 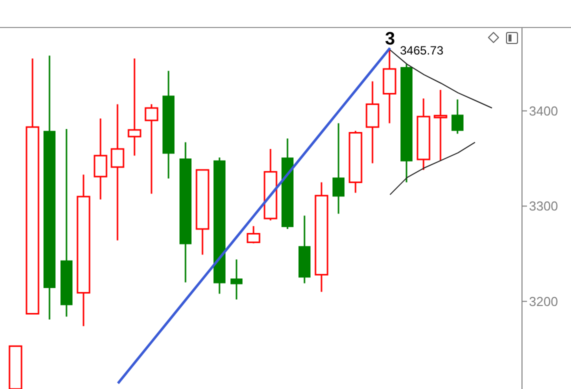 I want to click on line-series, so click(x=433, y=169).